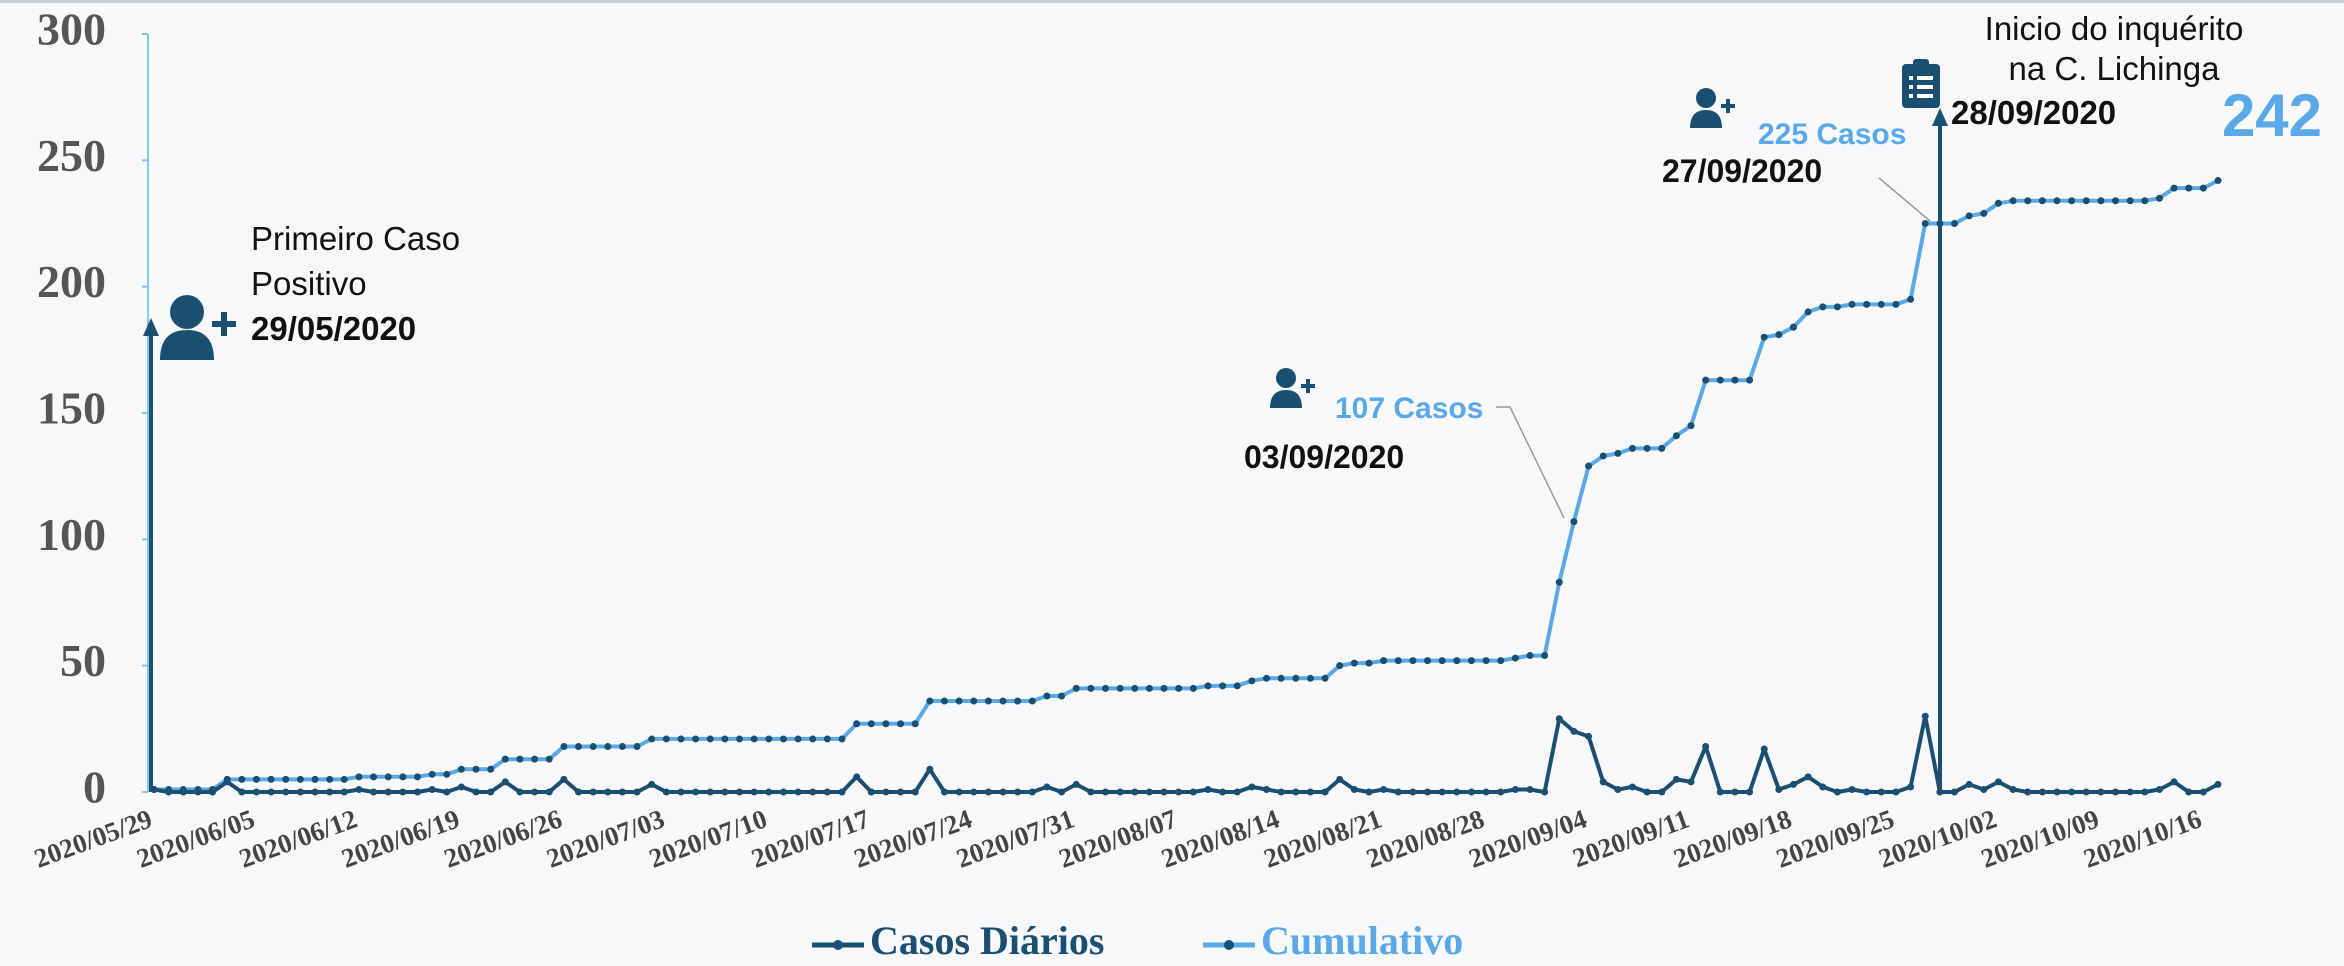 The width and height of the screenshot is (2344, 966). I want to click on x-tick-label: 2020/09/25, so click(1835, 838).